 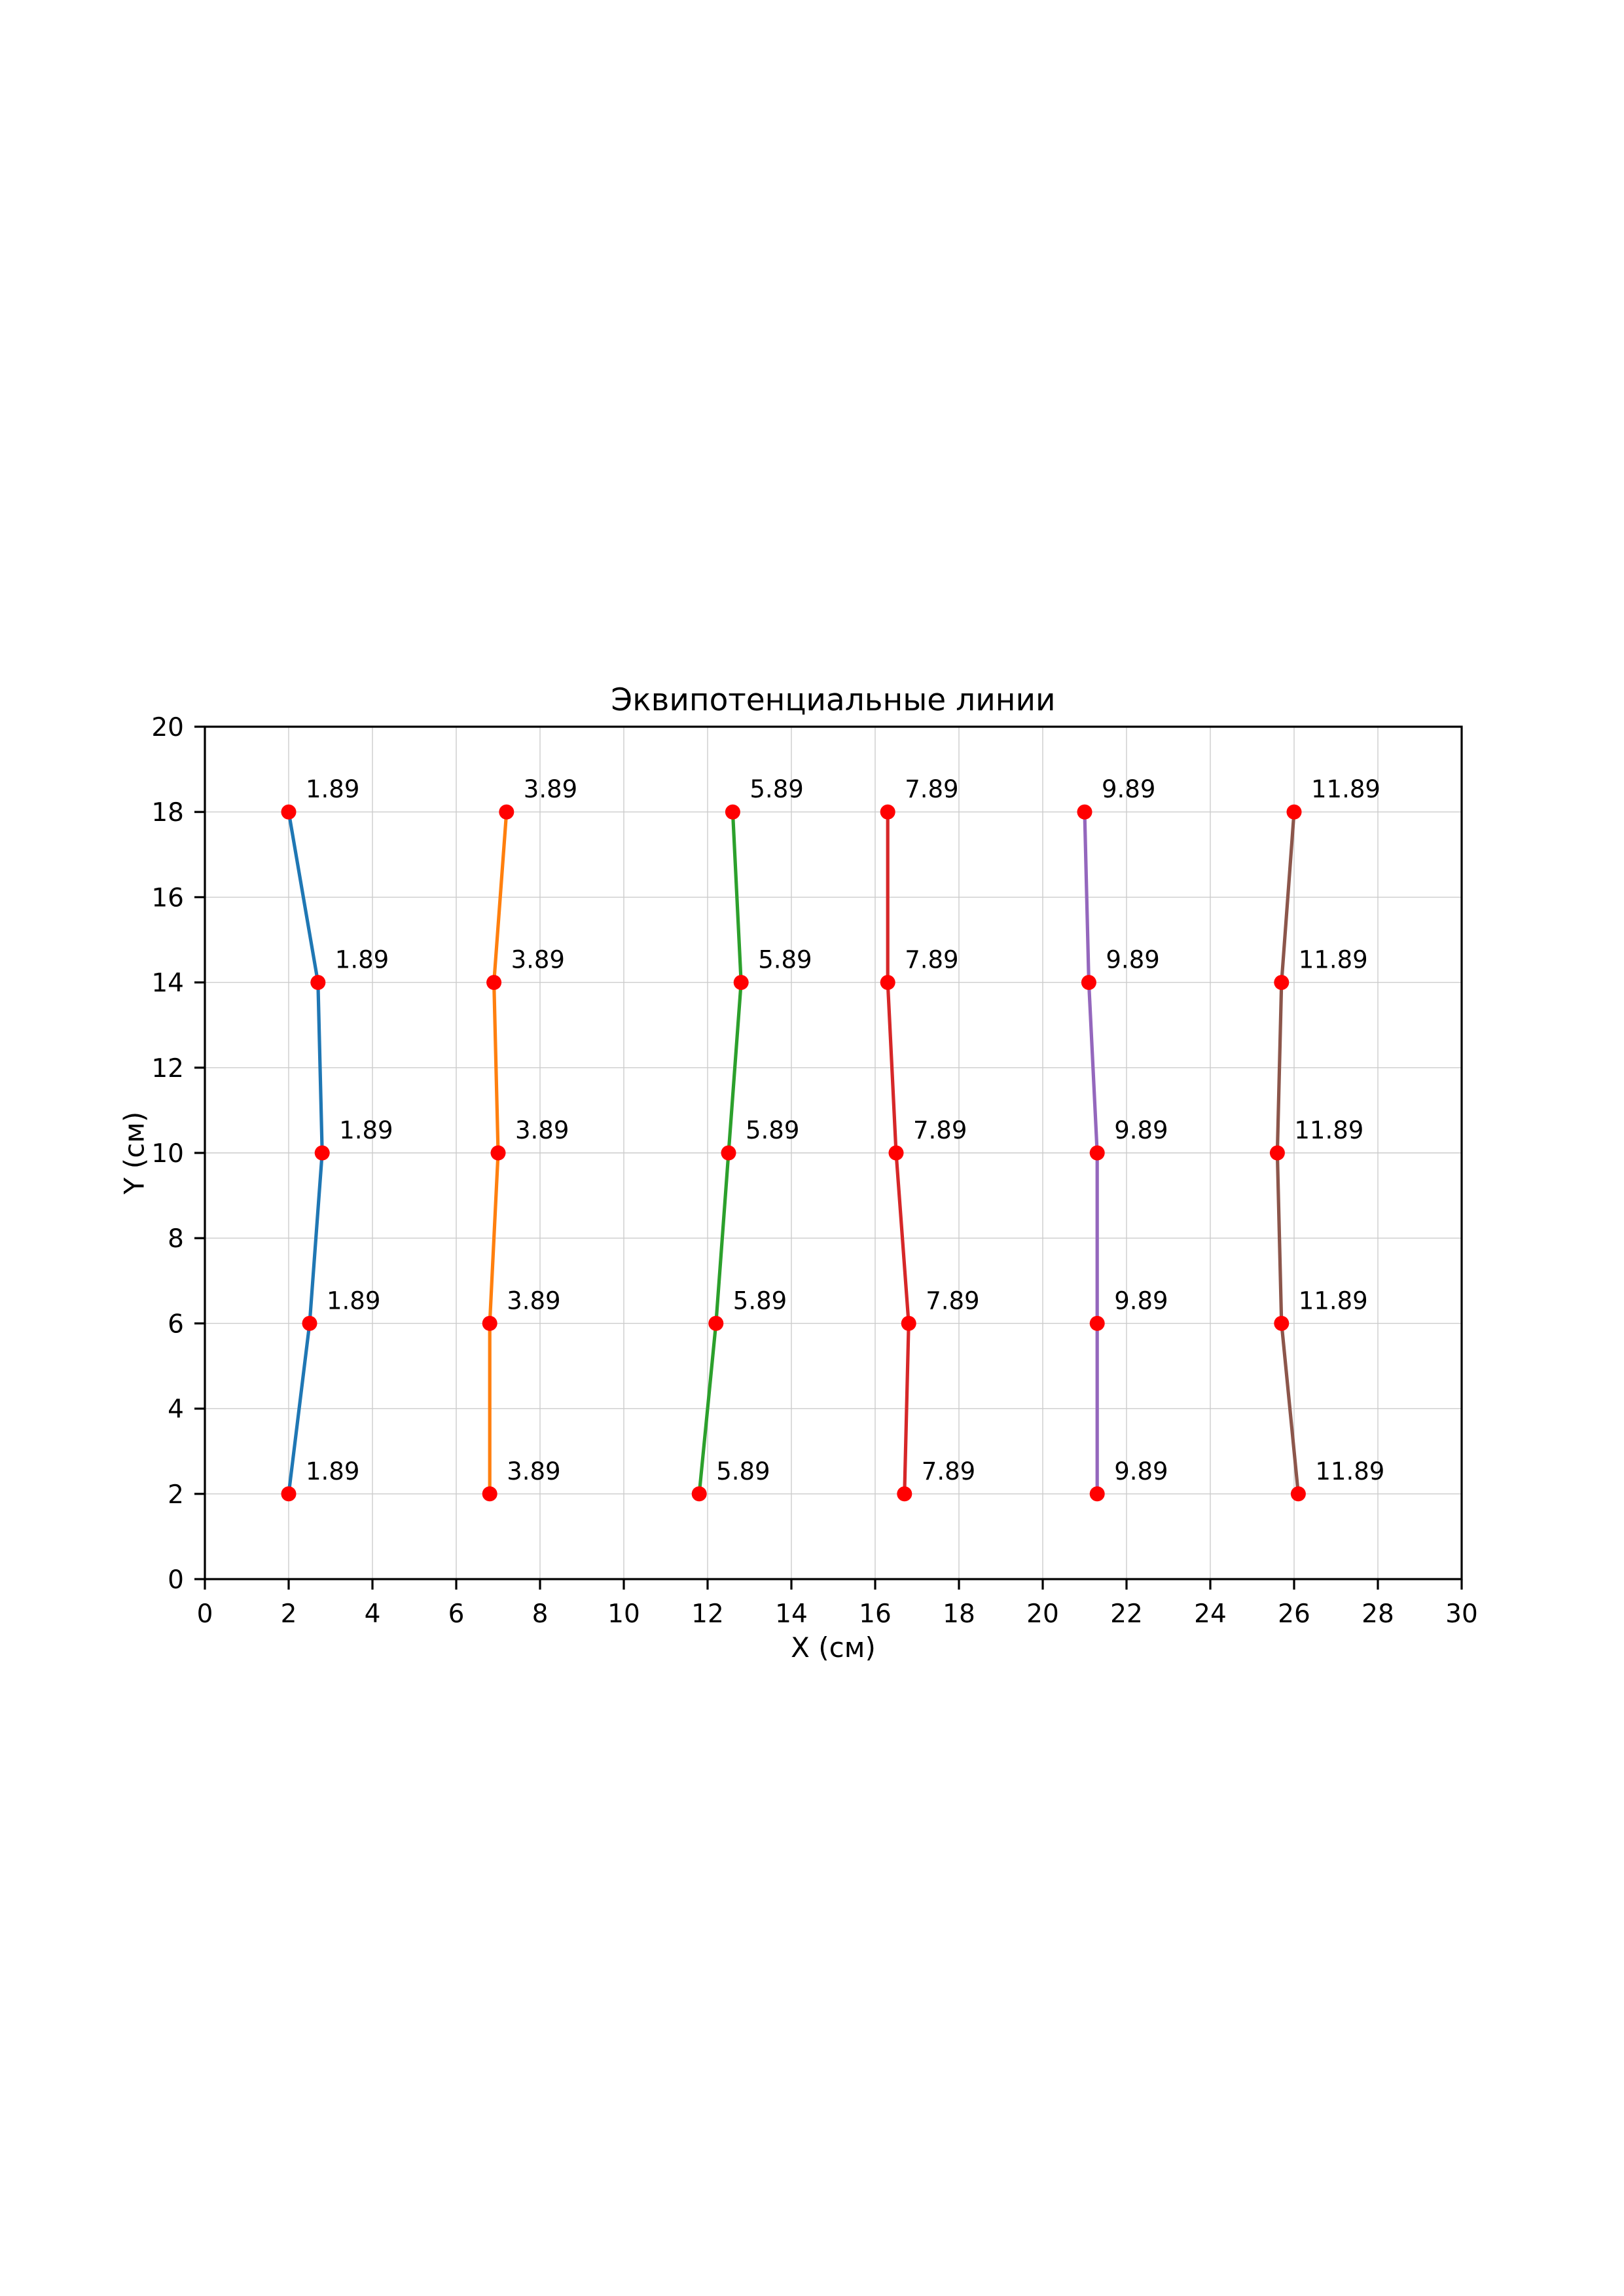 I want to click on x-tick-label: 4, so click(x=373, y=1614).